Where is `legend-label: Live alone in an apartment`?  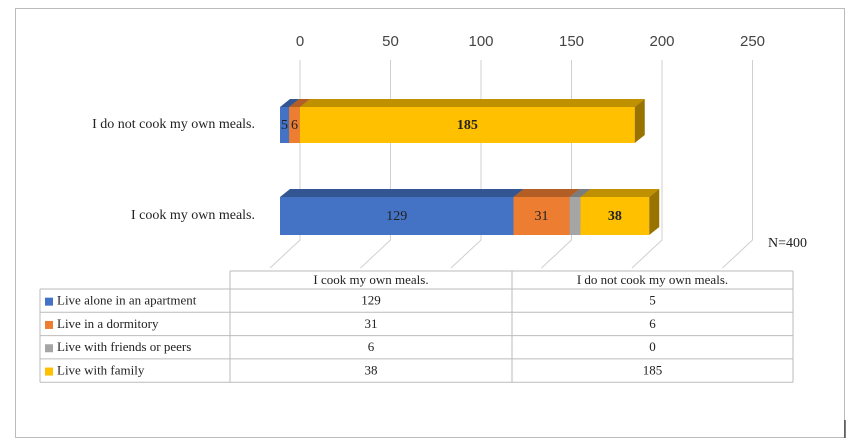
legend-label: Live alone in an apartment is located at coordinates (127, 300).